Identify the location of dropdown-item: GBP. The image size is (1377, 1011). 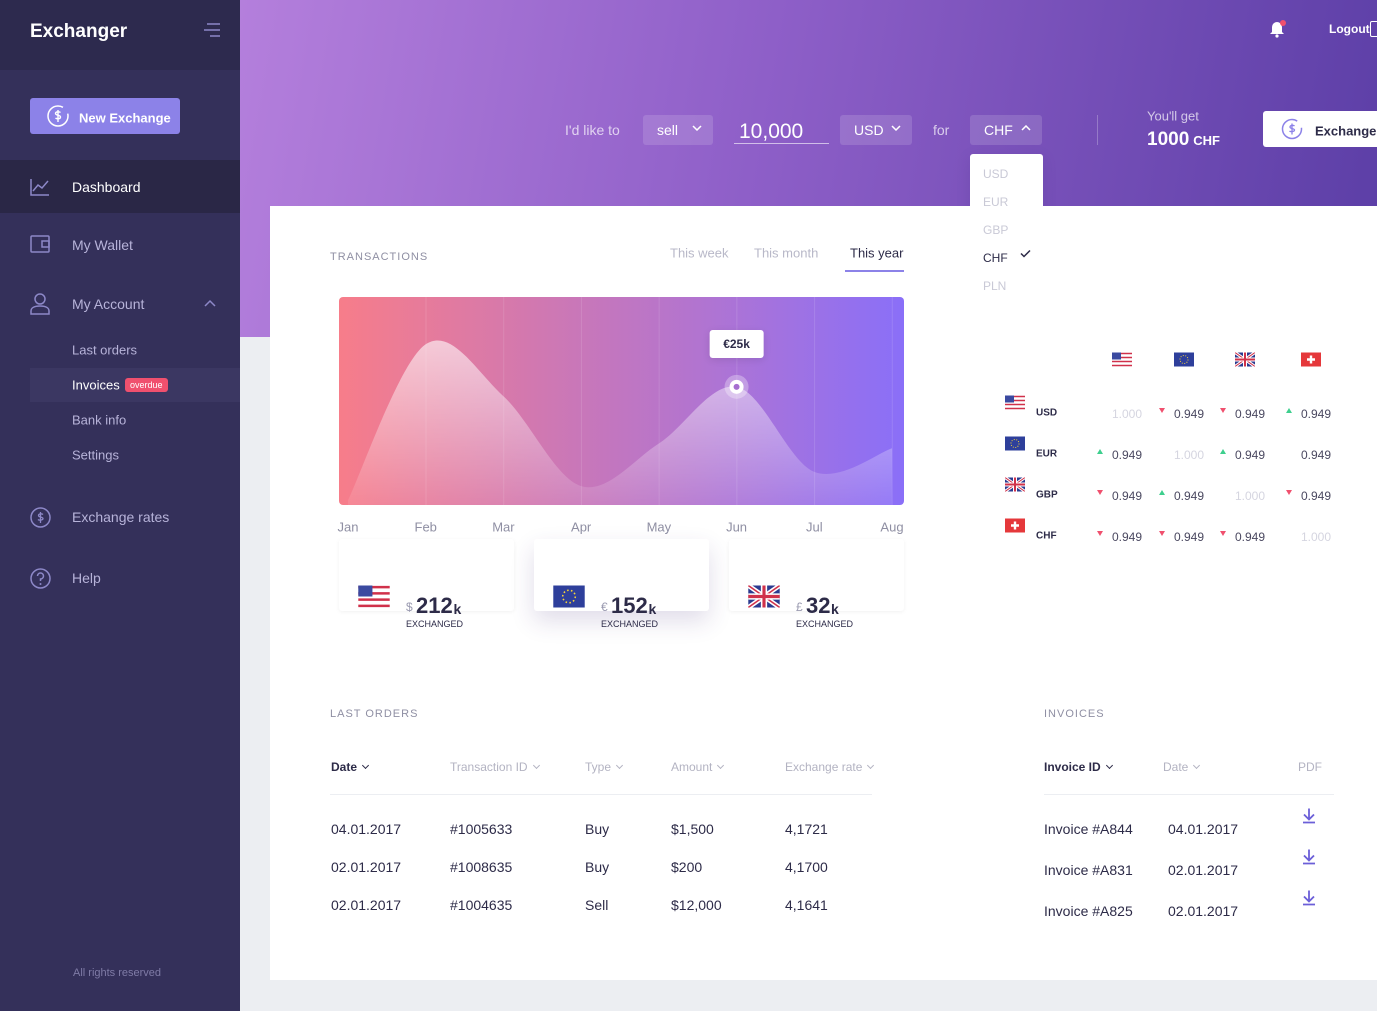
(996, 230).